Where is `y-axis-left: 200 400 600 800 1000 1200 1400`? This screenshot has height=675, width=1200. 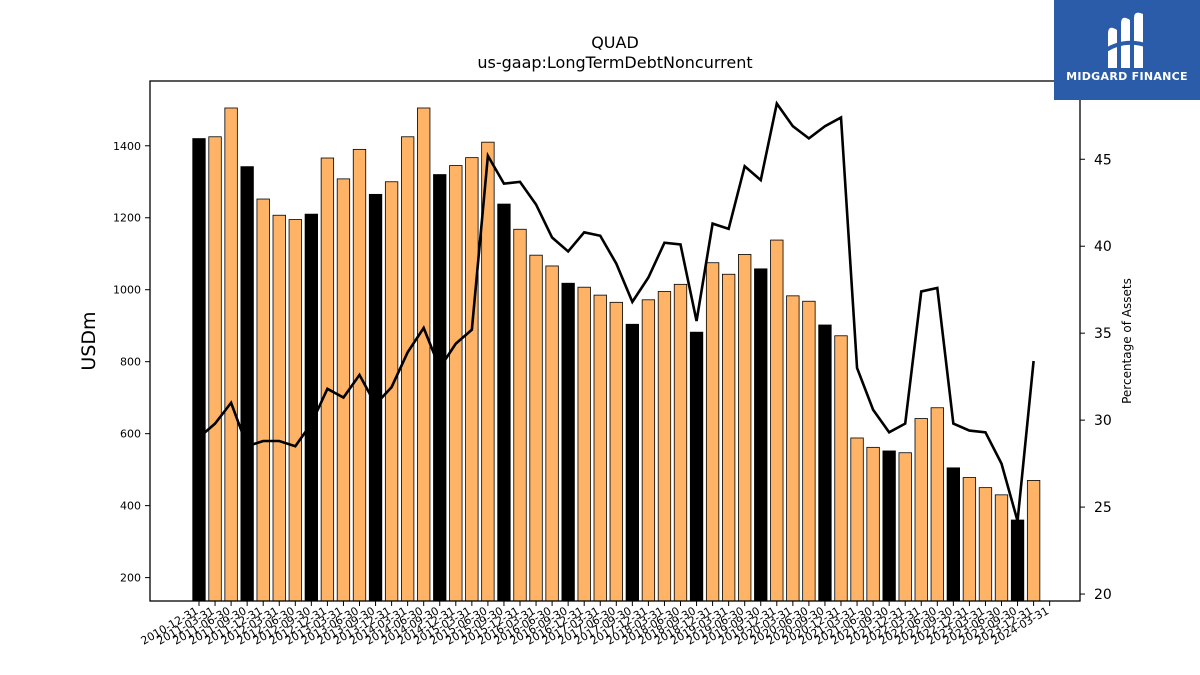 y-axis-left: 200 400 600 800 1000 1200 1400 is located at coordinates (131, 362).